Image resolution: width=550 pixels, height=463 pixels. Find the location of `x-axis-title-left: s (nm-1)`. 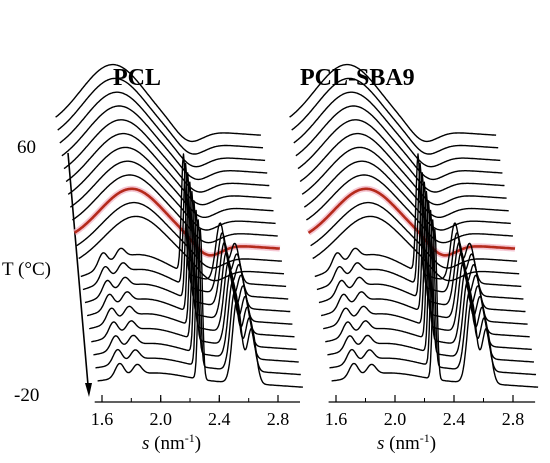

x-axis-title-left: s (nm-1) is located at coordinates (171, 442).